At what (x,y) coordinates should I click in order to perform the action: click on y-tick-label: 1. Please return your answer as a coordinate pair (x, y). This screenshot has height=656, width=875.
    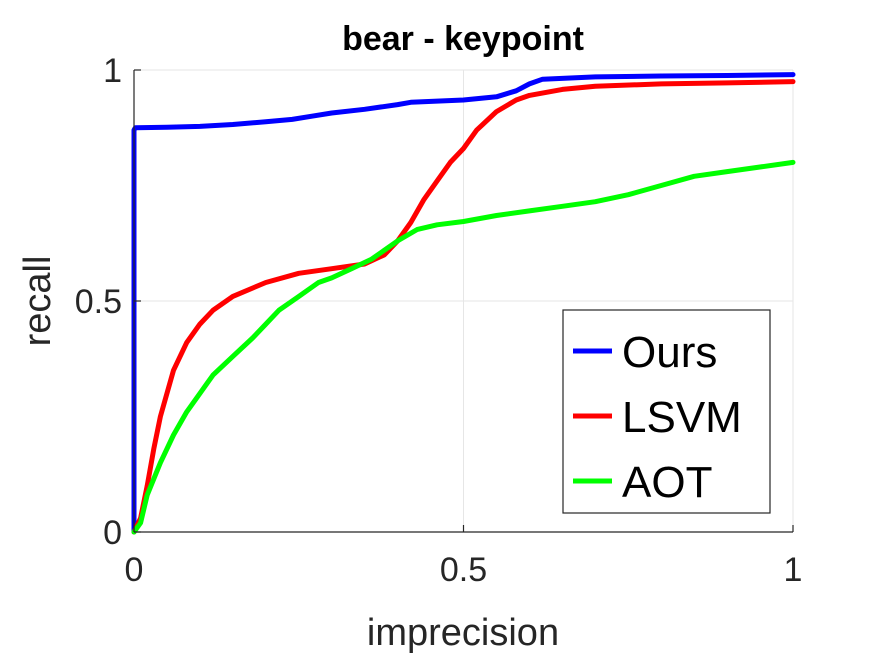
    Looking at the image, I should click on (112, 71).